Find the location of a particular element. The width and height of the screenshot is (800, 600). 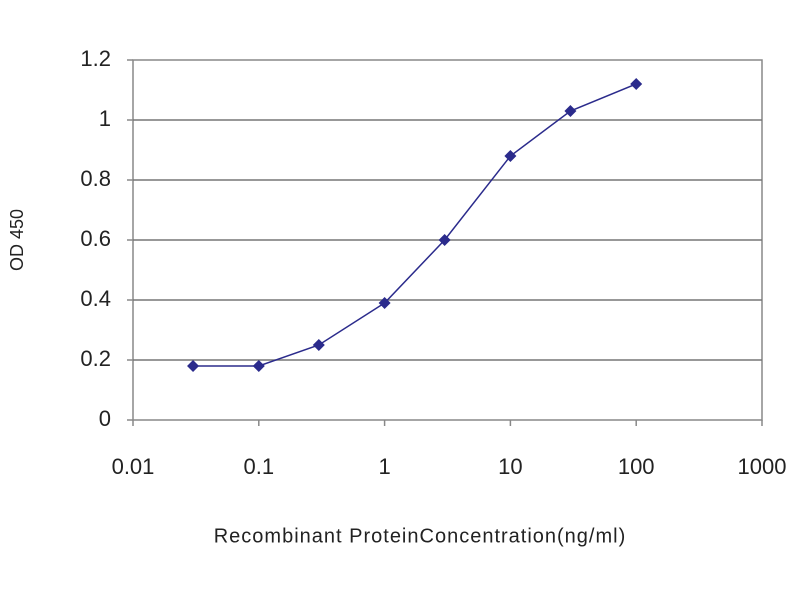

y-tick-label: 0.2 is located at coordinates (95, 358).